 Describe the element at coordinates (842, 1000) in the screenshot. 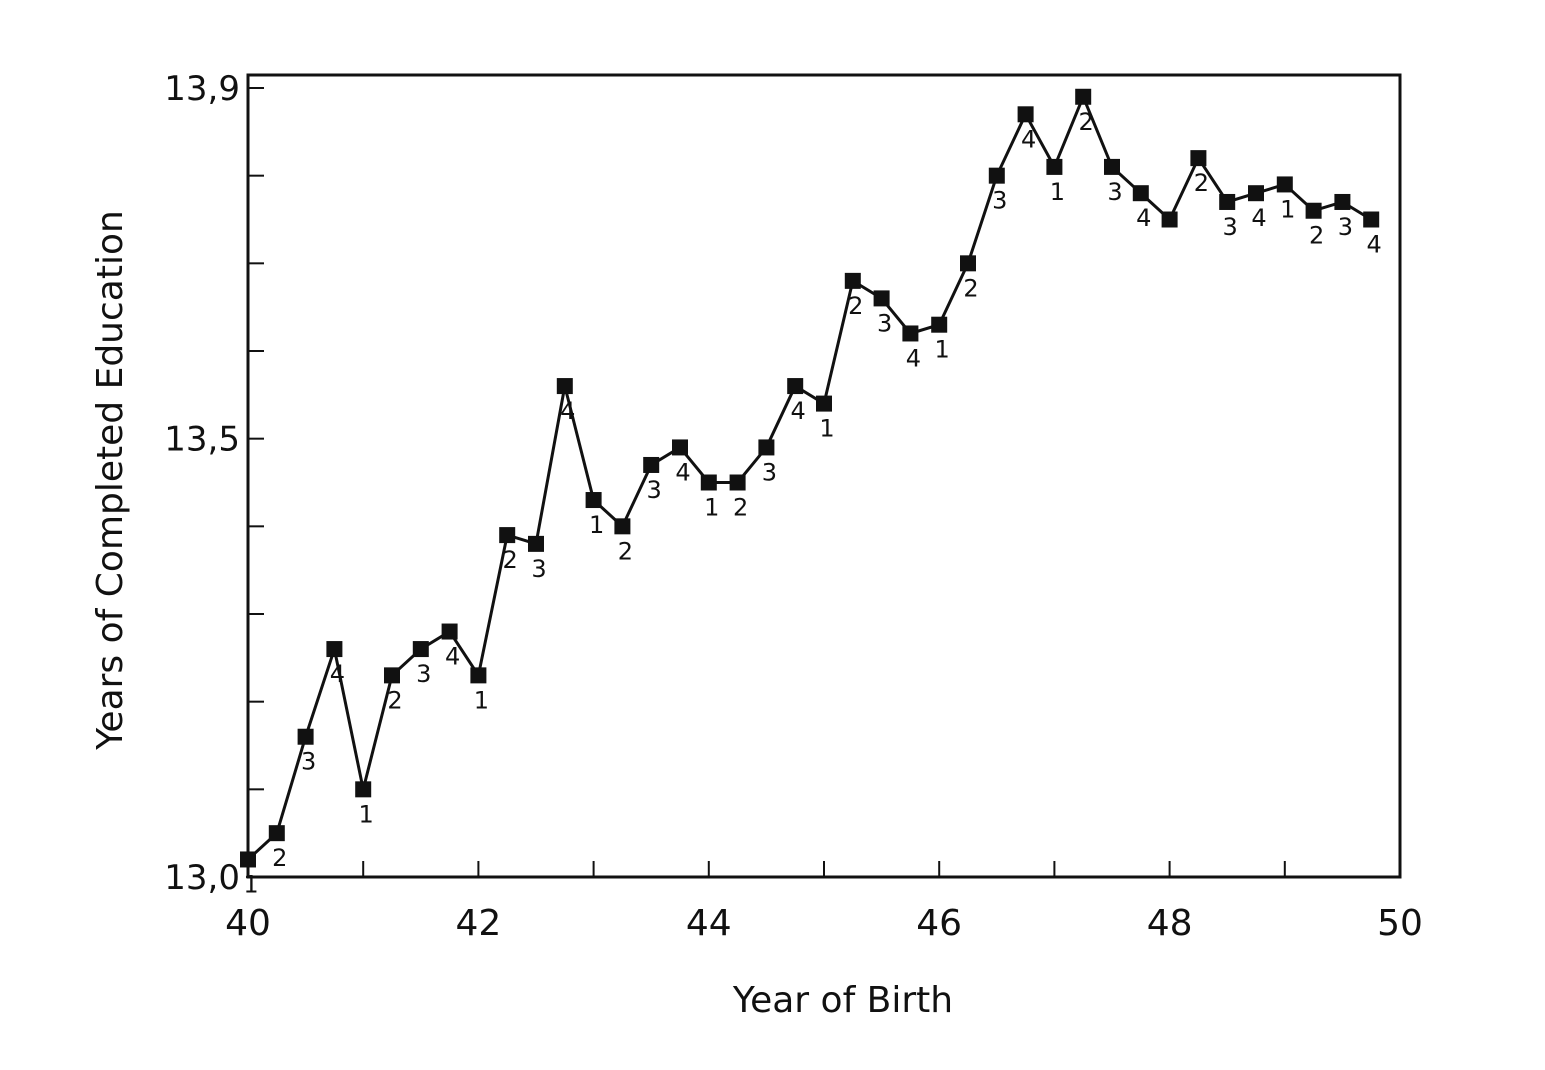

I see `x-axis-label: Year of Birth` at that location.